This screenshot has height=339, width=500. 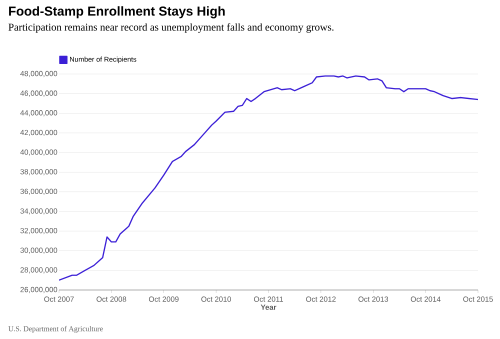 I want to click on chart-subtitle: Participation remains near record as unemployment falls and economy grows., so click(x=171, y=28).